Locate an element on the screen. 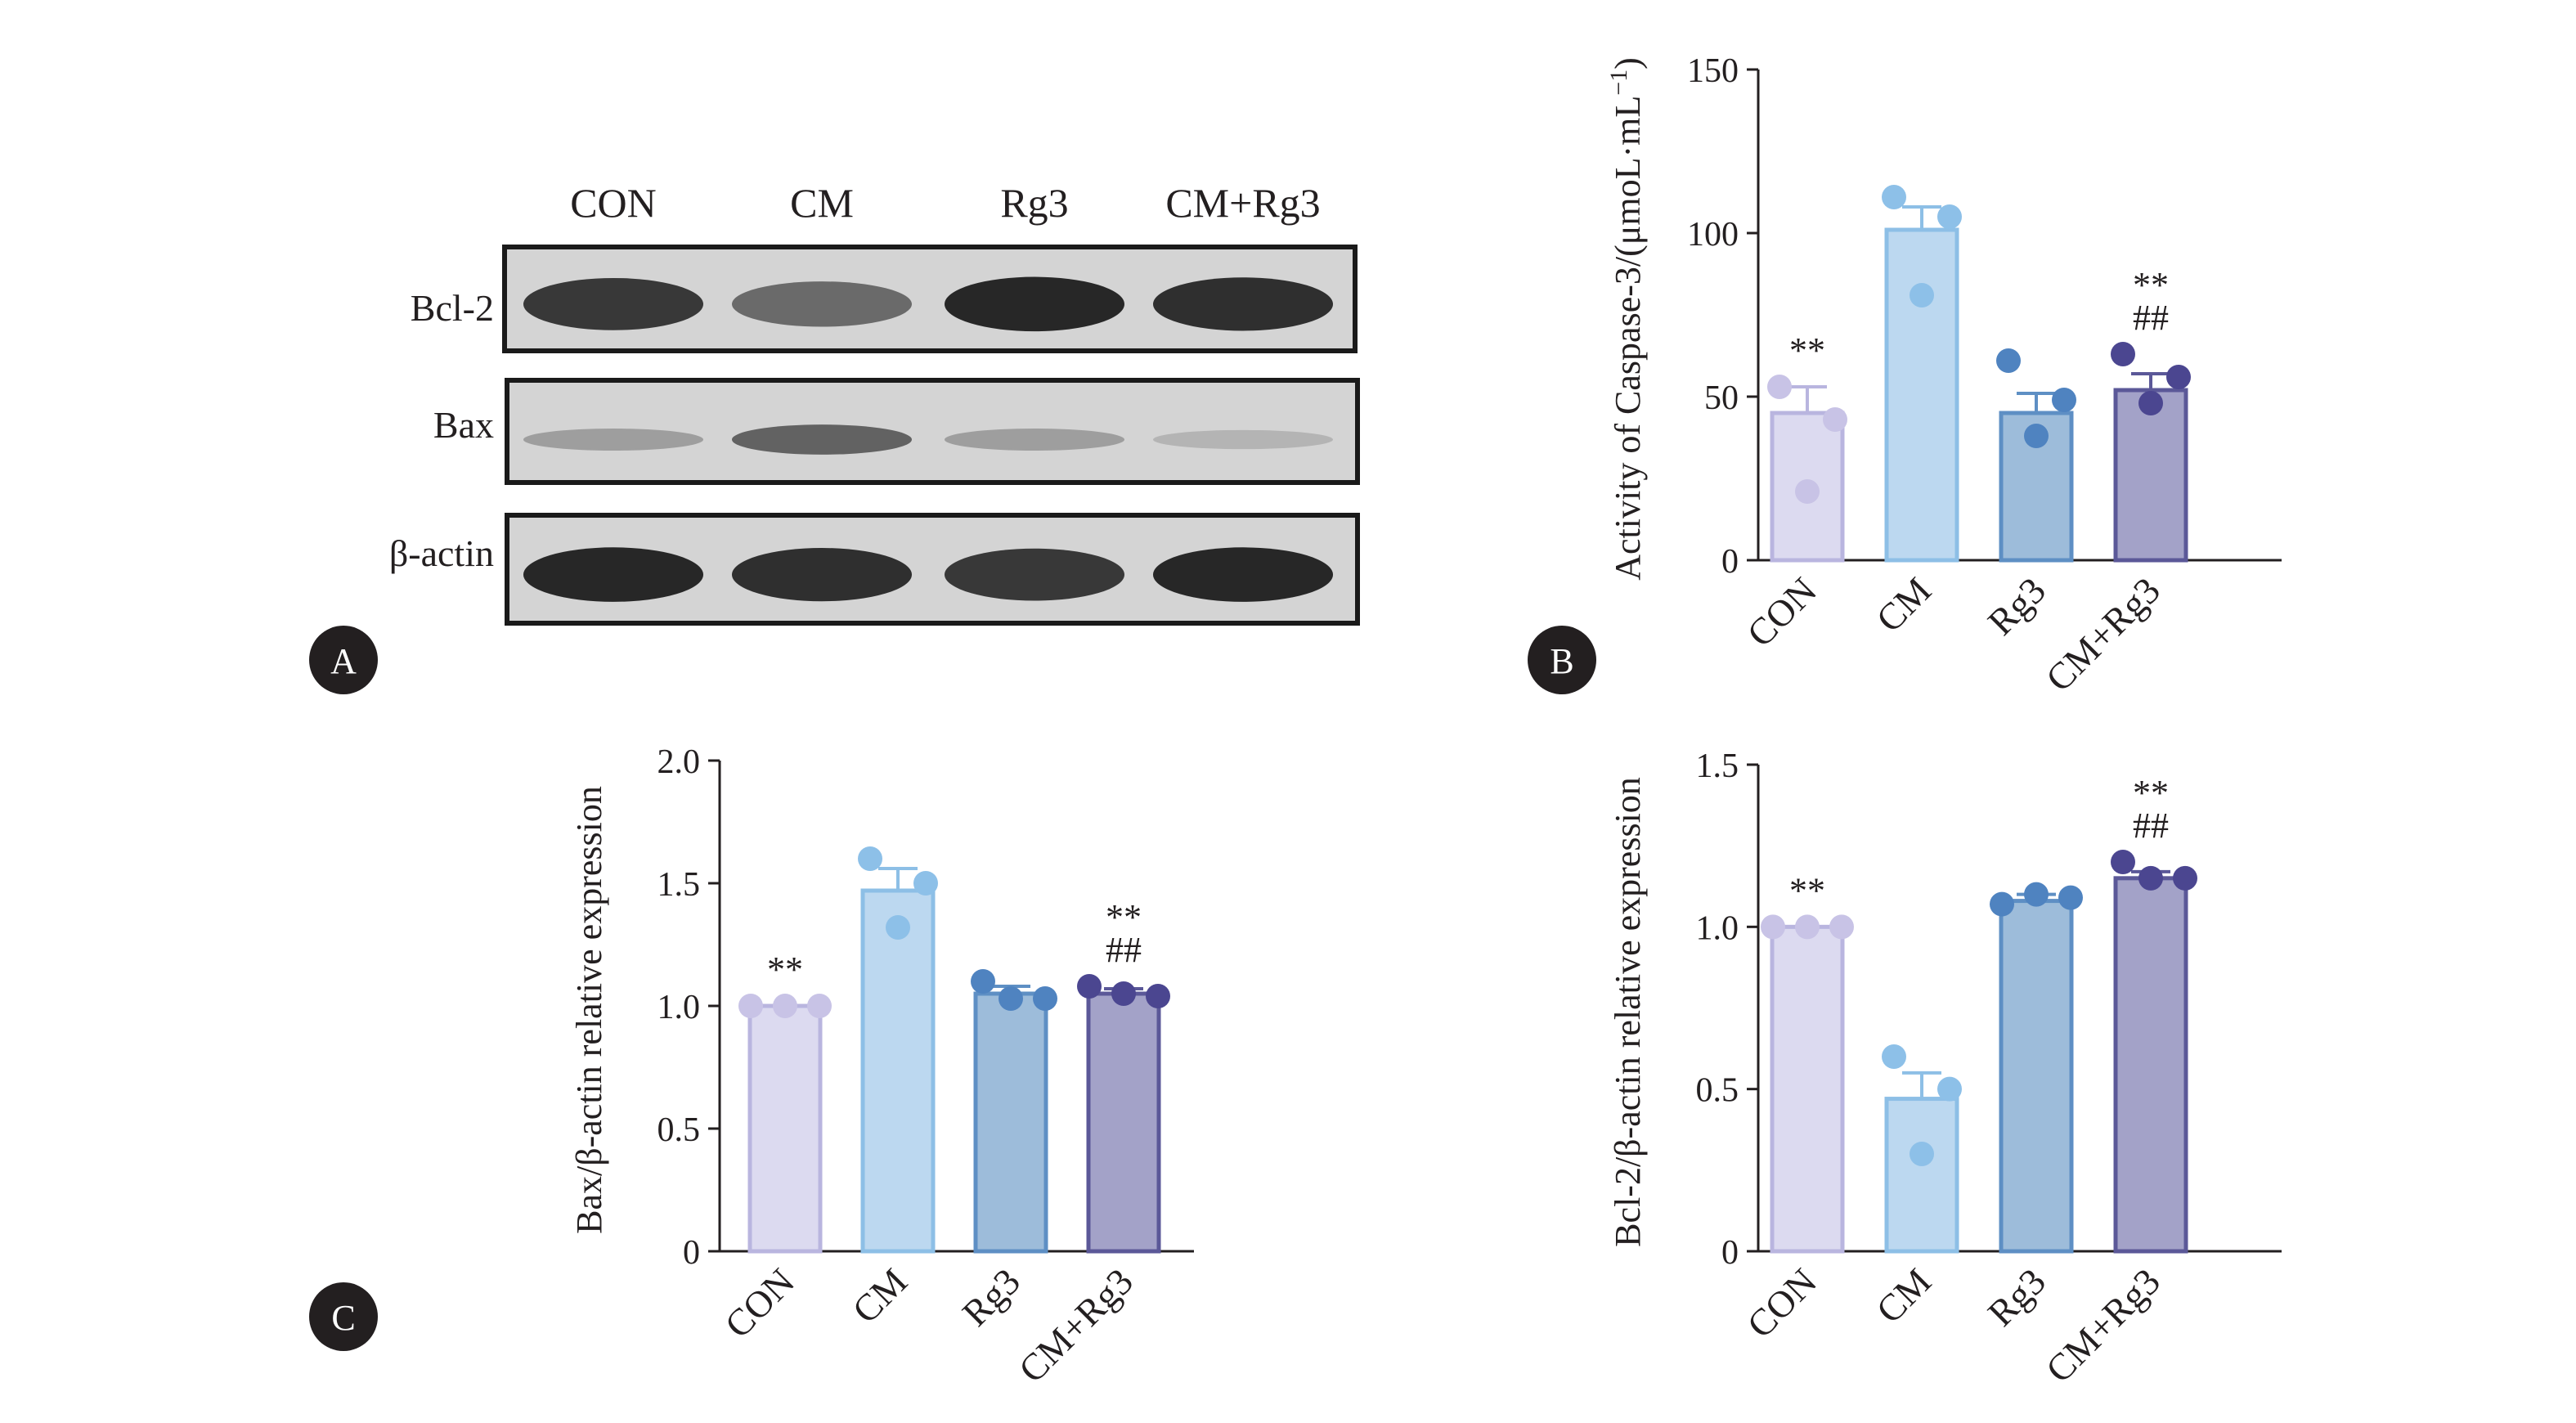 The image size is (2576, 1423). y-tick-label: 100 is located at coordinates (1713, 235).